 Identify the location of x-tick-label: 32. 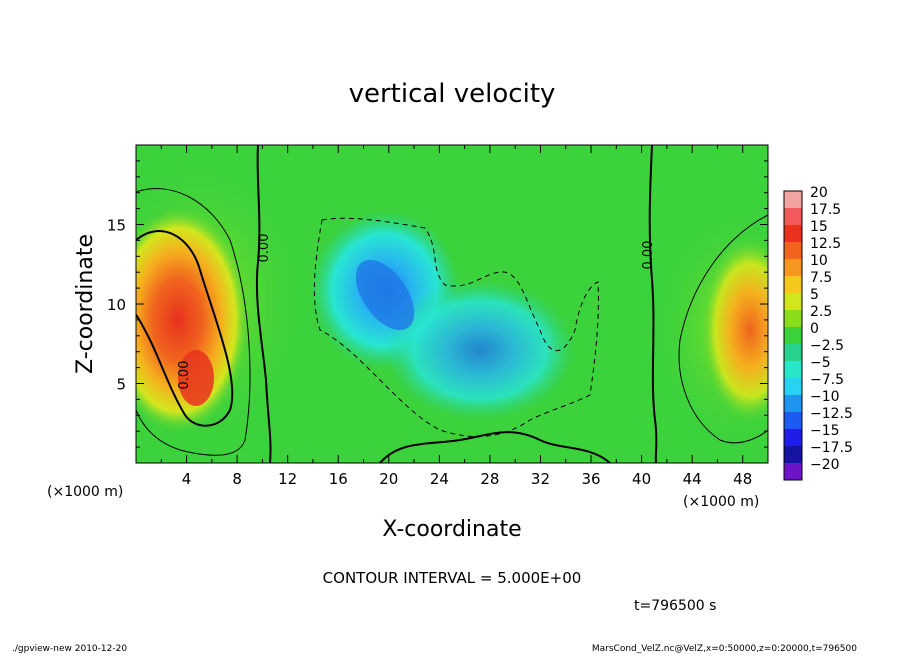
(540, 479).